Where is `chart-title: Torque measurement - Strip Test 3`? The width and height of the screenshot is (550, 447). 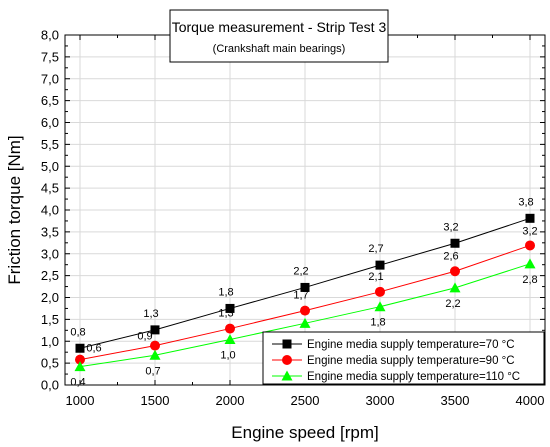 chart-title: Torque measurement - Strip Test 3 is located at coordinates (279, 27).